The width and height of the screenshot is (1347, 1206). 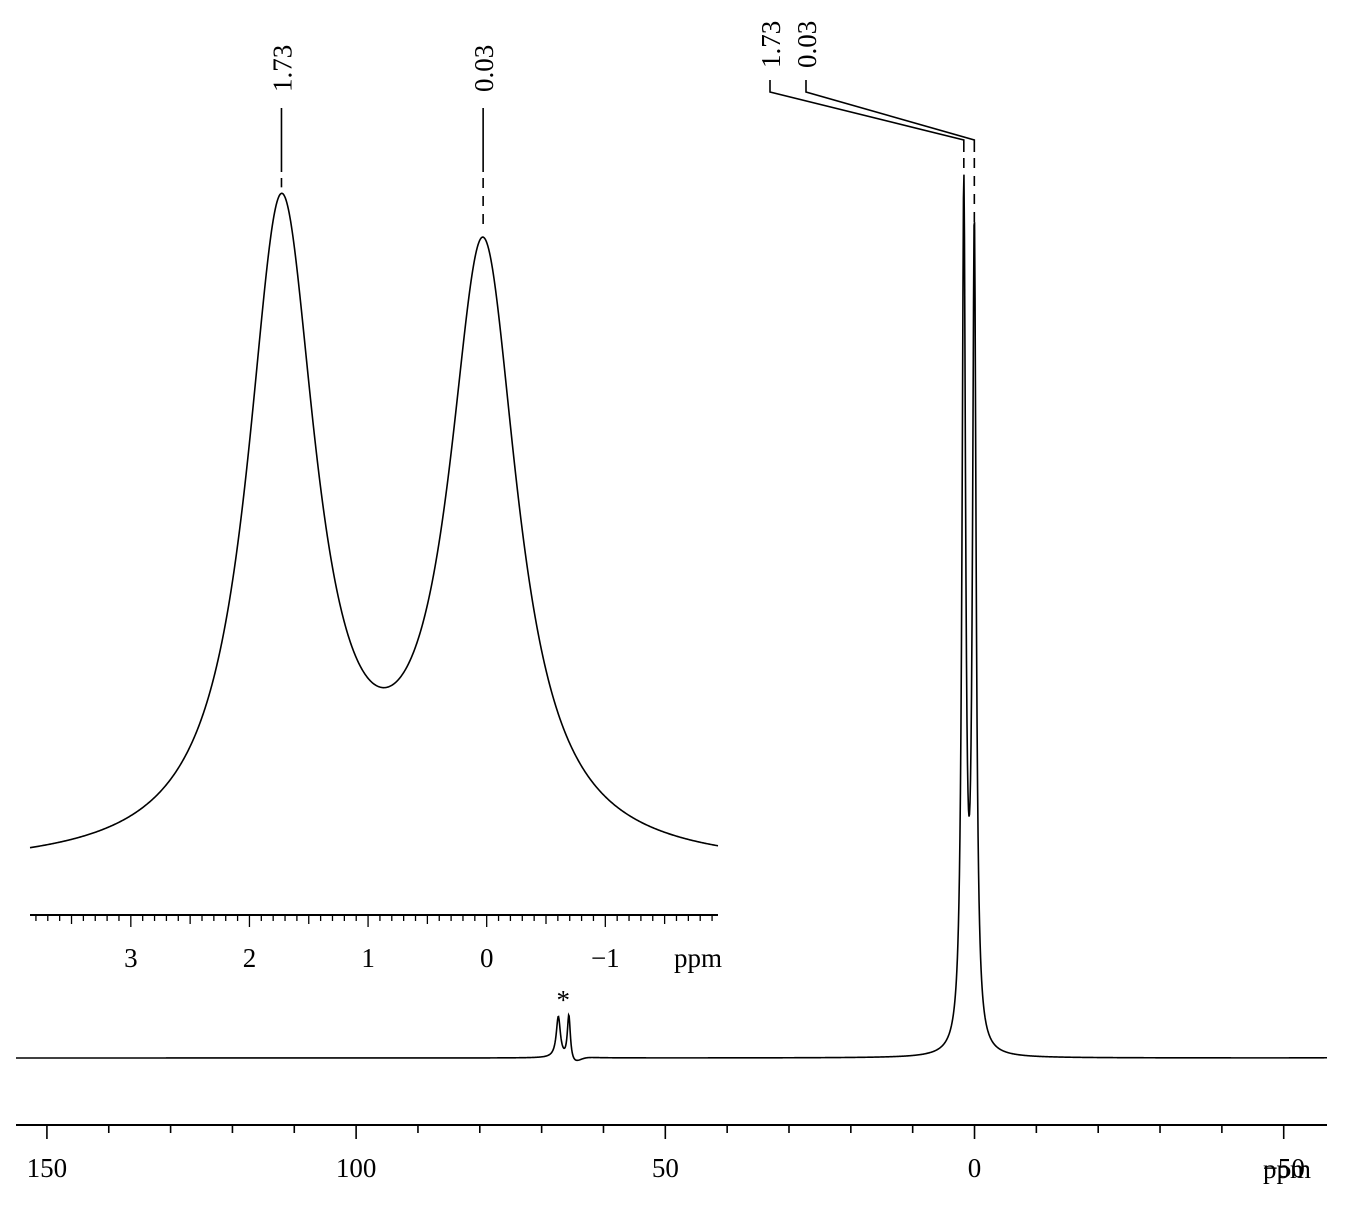 I want to click on inset-x-axis-label: ppm, so click(x=698, y=958).